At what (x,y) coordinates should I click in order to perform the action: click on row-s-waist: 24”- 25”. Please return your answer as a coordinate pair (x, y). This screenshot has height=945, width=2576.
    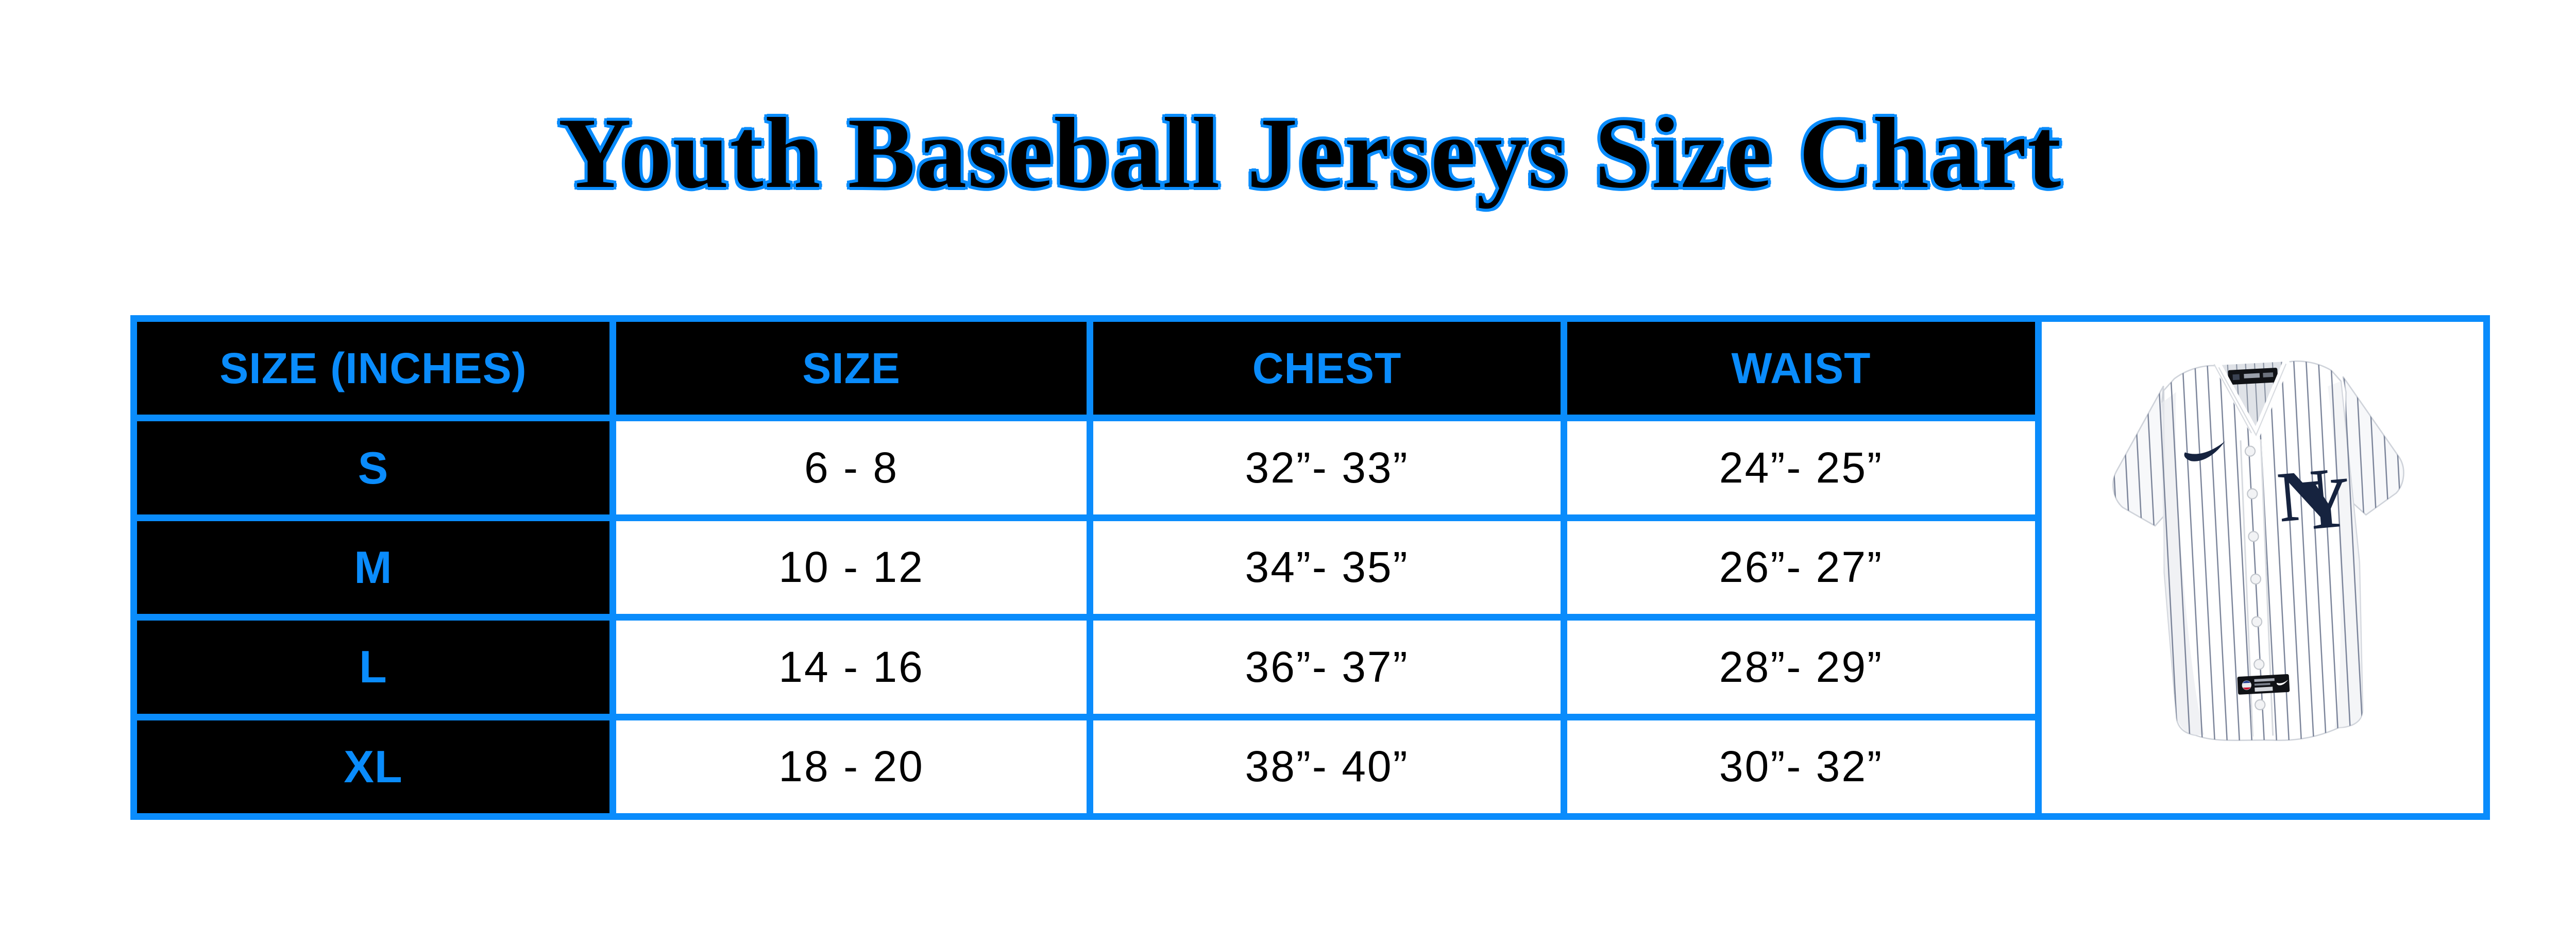
    Looking at the image, I should click on (1801, 468).